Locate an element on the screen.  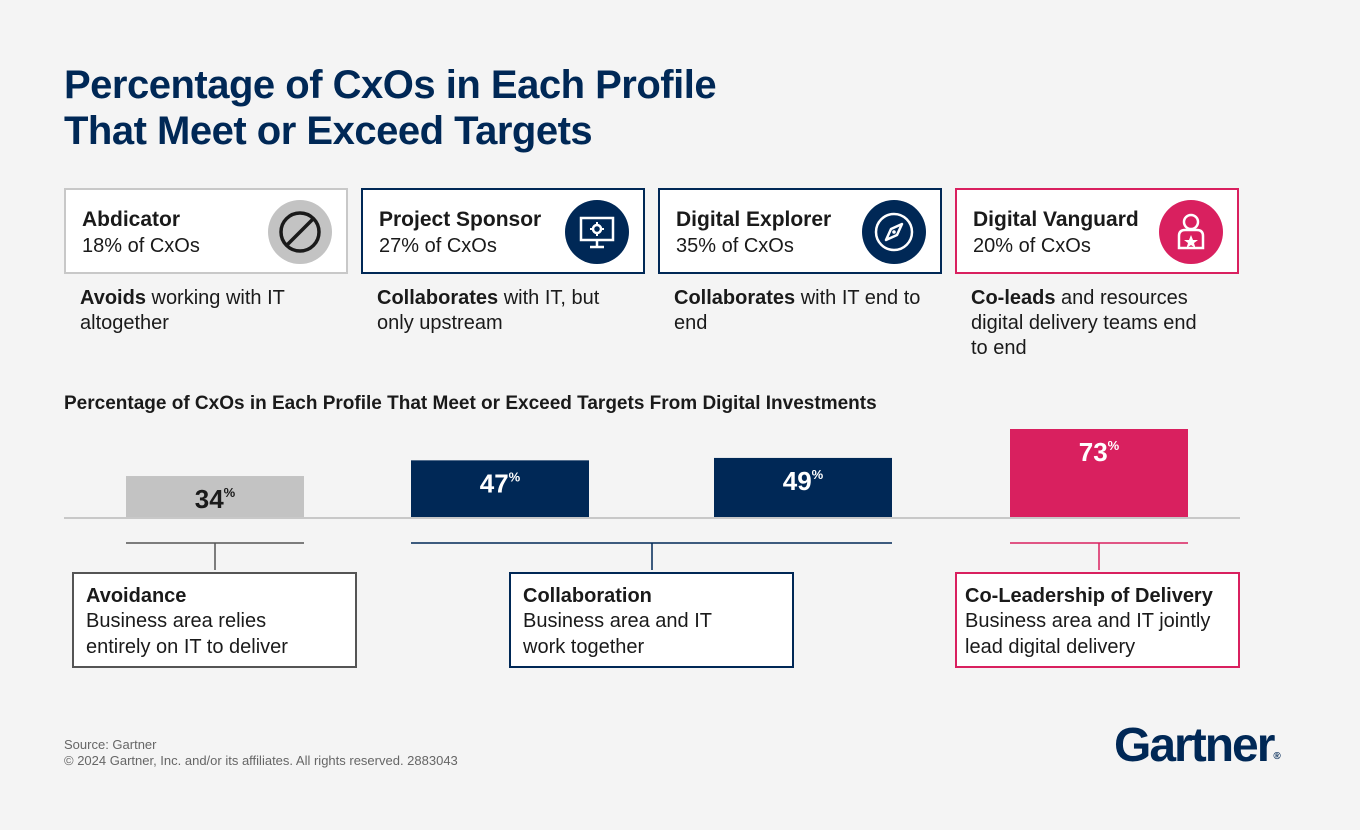
bar-value-label: 49% is located at coordinates (803, 481).